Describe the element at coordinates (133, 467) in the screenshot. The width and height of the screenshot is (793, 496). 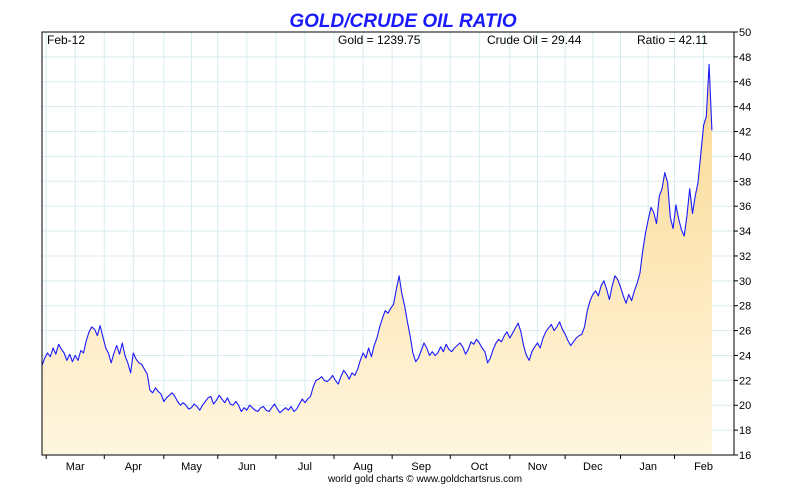
I see `x-tick-label: Apr` at that location.